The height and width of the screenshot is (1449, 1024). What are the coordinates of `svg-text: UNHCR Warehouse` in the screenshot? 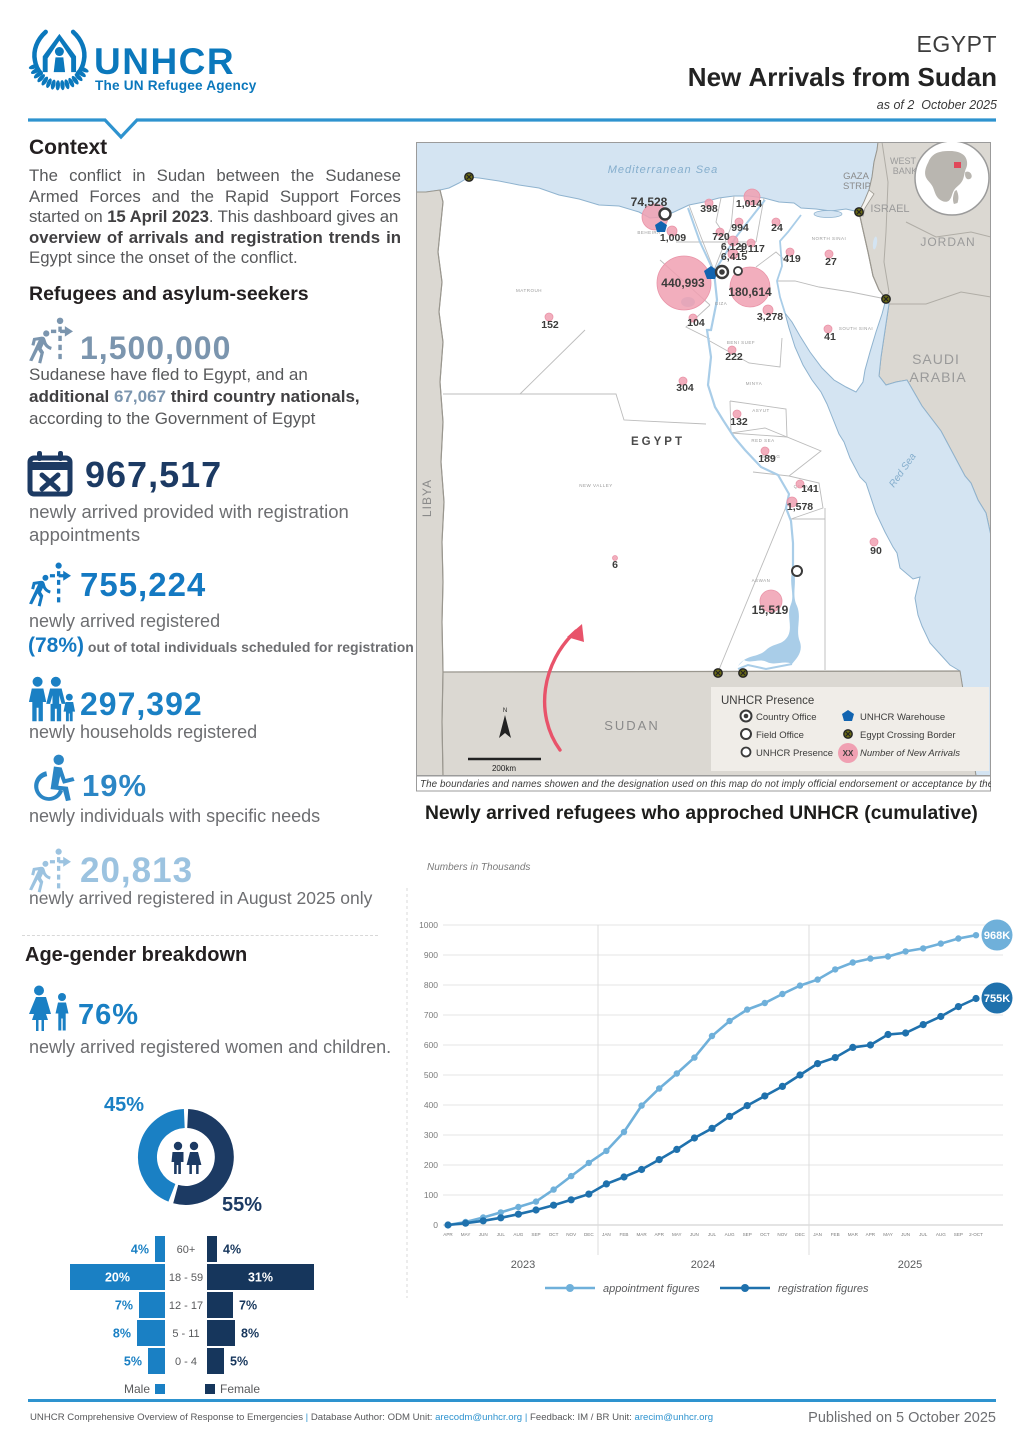 It's located at (902, 717).